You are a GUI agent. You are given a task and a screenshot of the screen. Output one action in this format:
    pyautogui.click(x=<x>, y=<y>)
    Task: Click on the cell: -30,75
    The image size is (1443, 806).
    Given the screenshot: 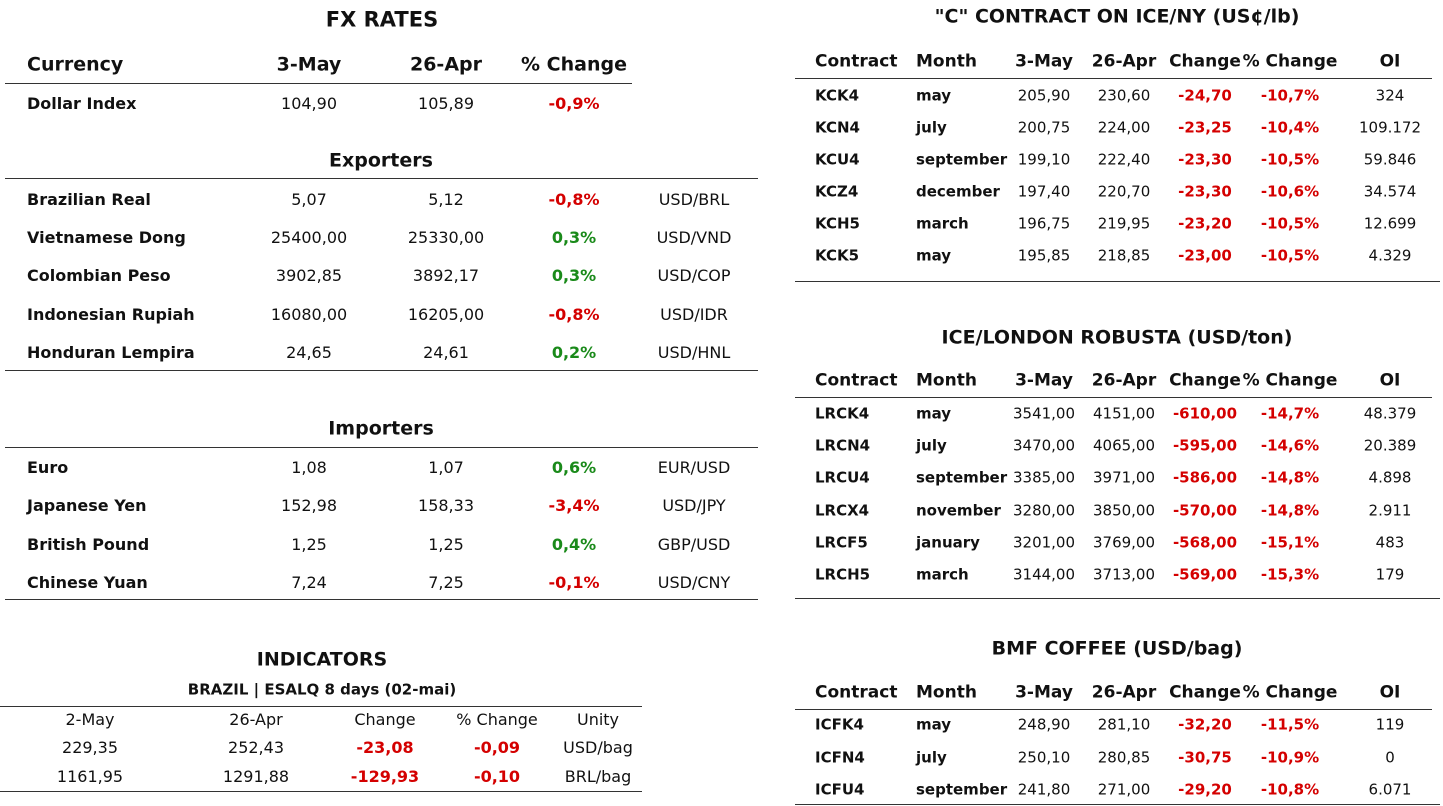 What is the action you would take?
    pyautogui.click(x=1205, y=757)
    